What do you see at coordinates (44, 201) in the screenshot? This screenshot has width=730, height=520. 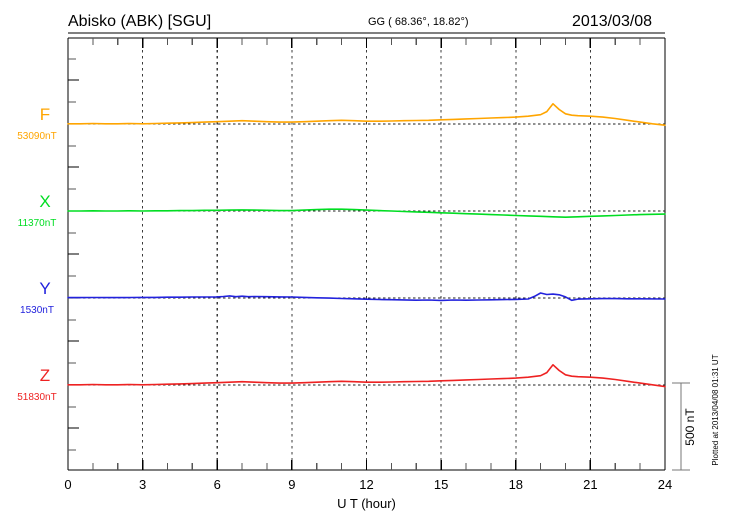 I see `component-label-x: X` at bounding box center [44, 201].